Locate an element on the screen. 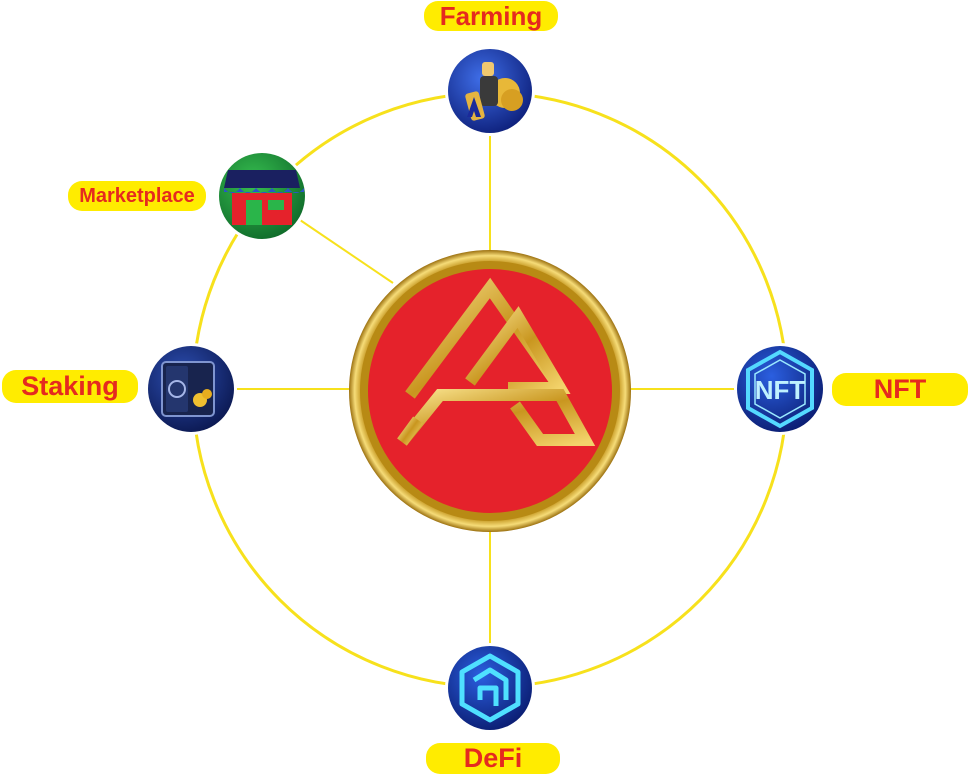  vault-safe-icon is located at coordinates (188, 389).